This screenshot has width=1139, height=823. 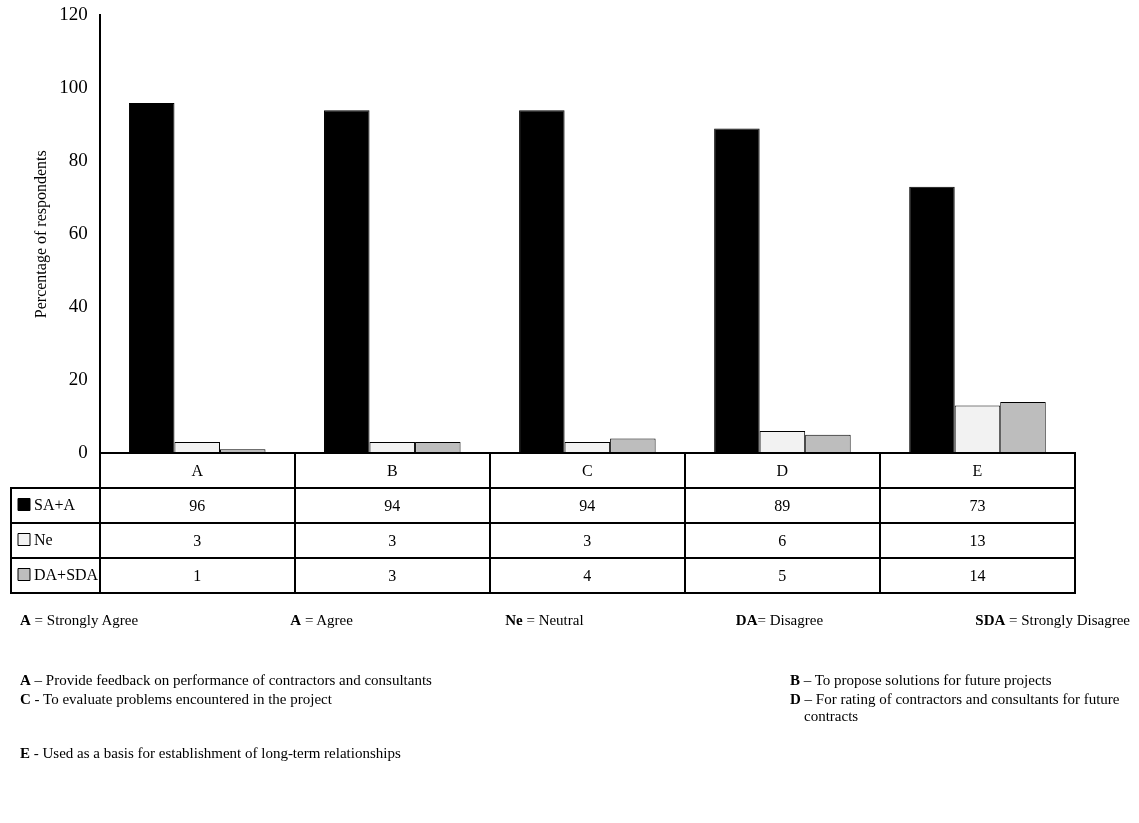 I want to click on text: Ne = Neutral, so click(x=544, y=620).